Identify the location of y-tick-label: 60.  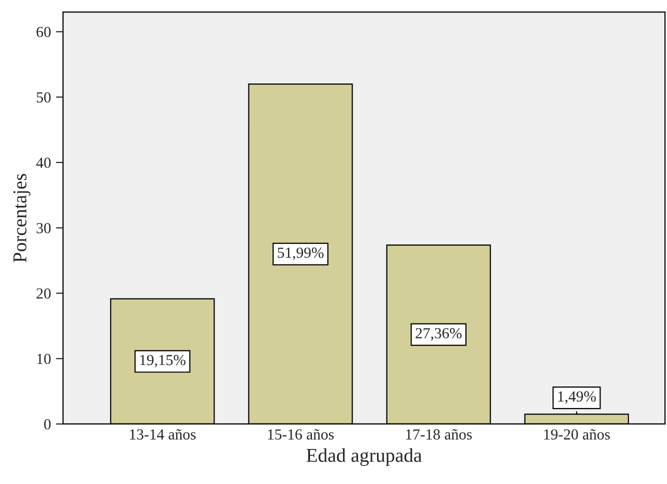
(43, 32).